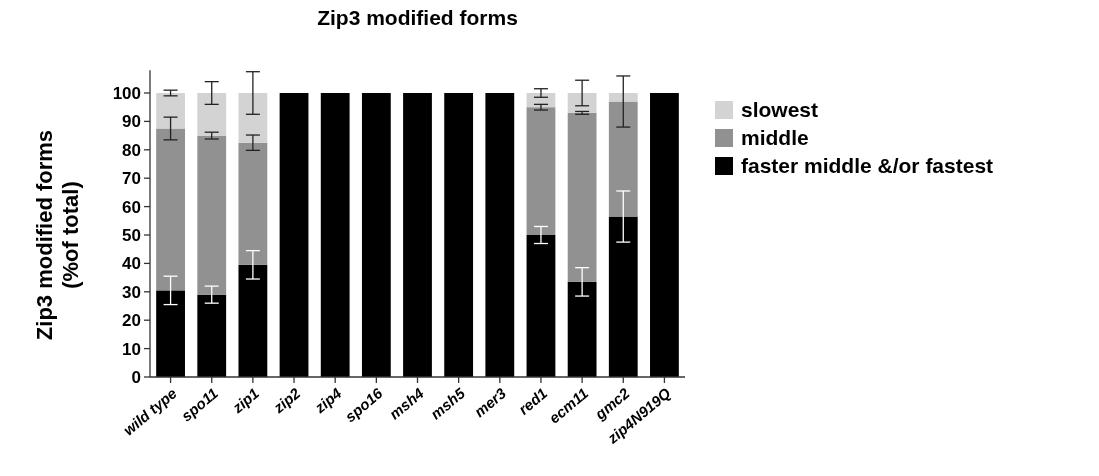  Describe the element at coordinates (867, 166) in the screenshot. I see `legend-label: faster middle &/or fastest` at that location.